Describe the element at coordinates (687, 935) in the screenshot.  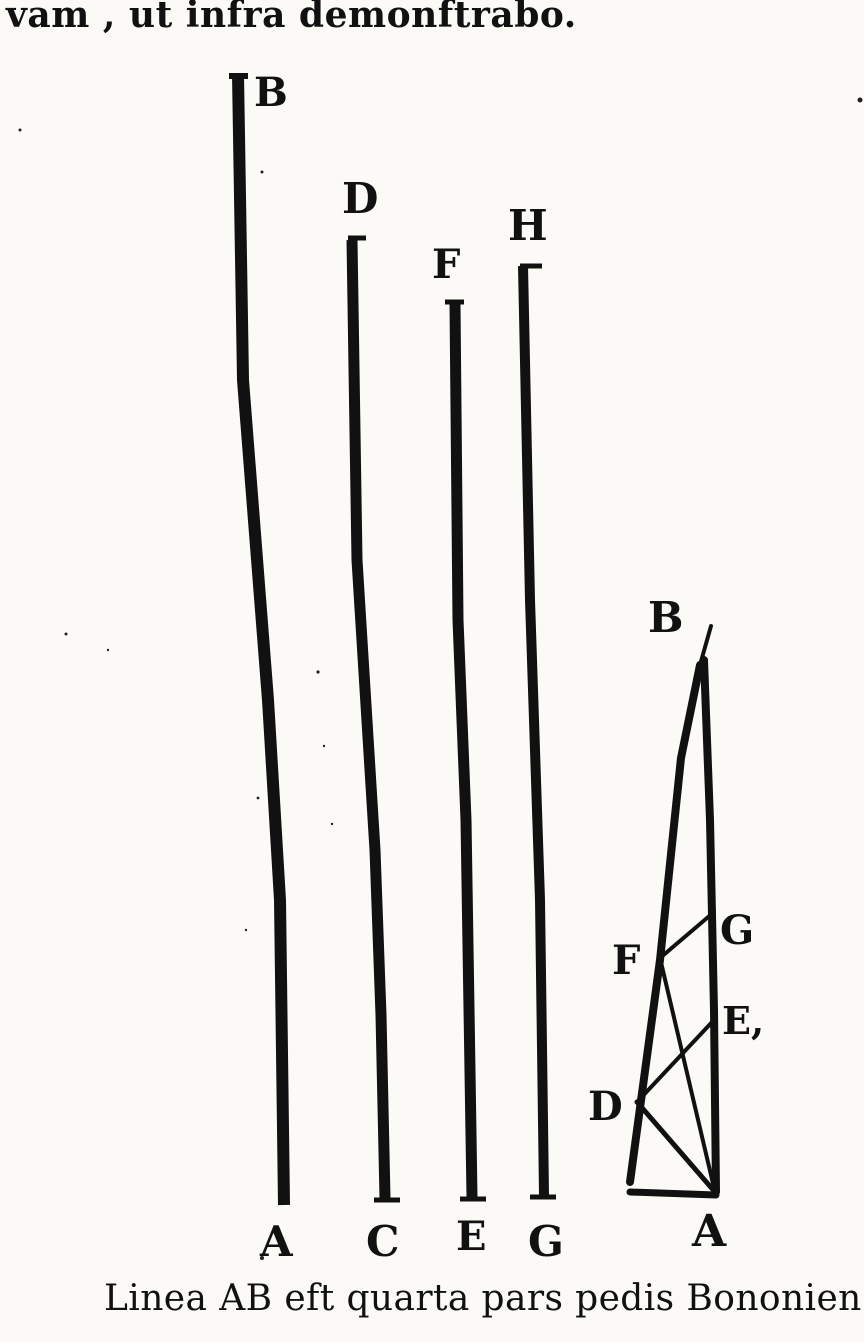
I see `segment-fg` at that location.